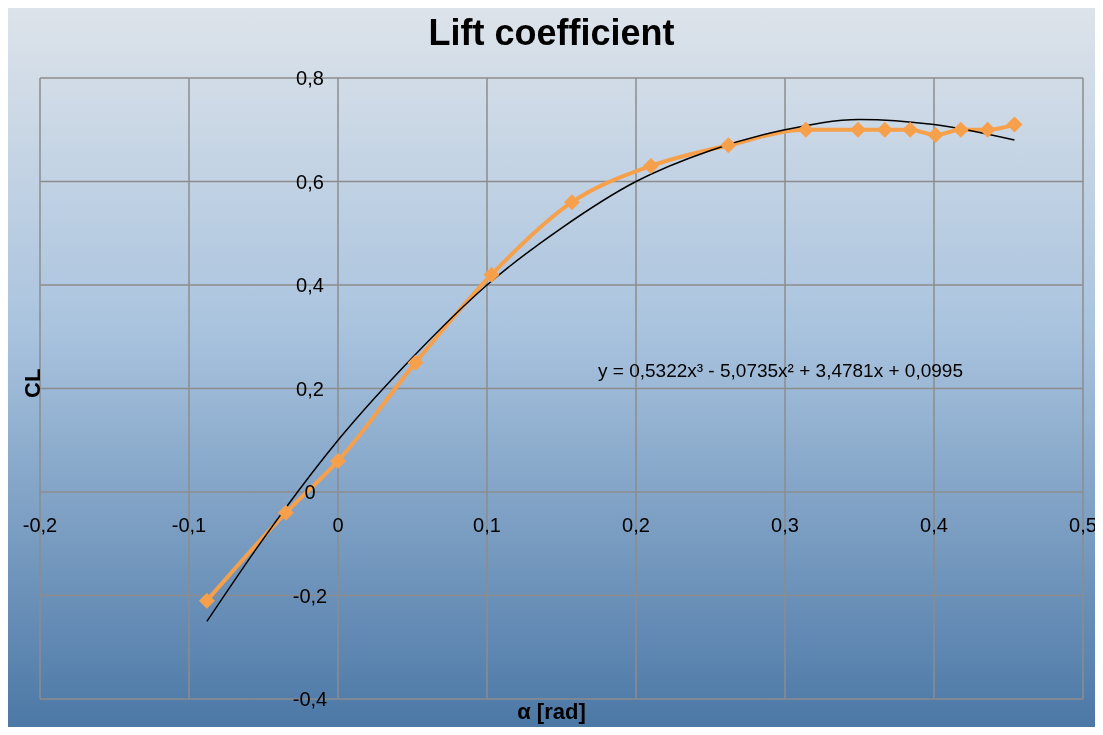  Describe the element at coordinates (338, 525) in the screenshot. I see `x-tick-label: 0` at that location.